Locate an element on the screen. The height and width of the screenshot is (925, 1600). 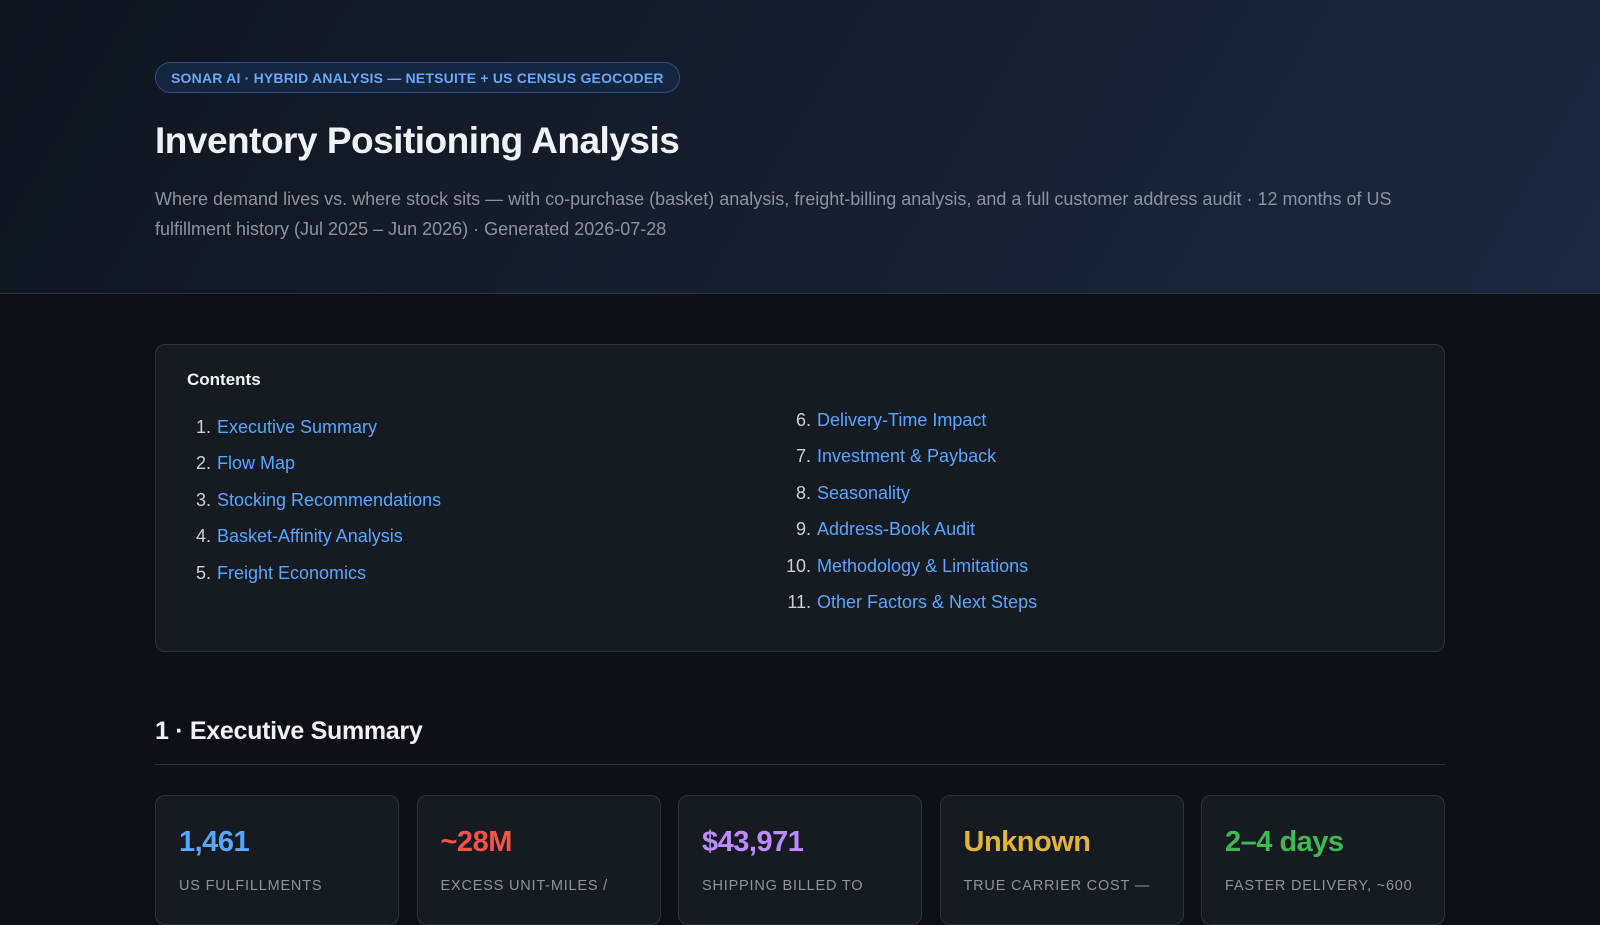
kpi-value: 1,461 is located at coordinates (214, 842).